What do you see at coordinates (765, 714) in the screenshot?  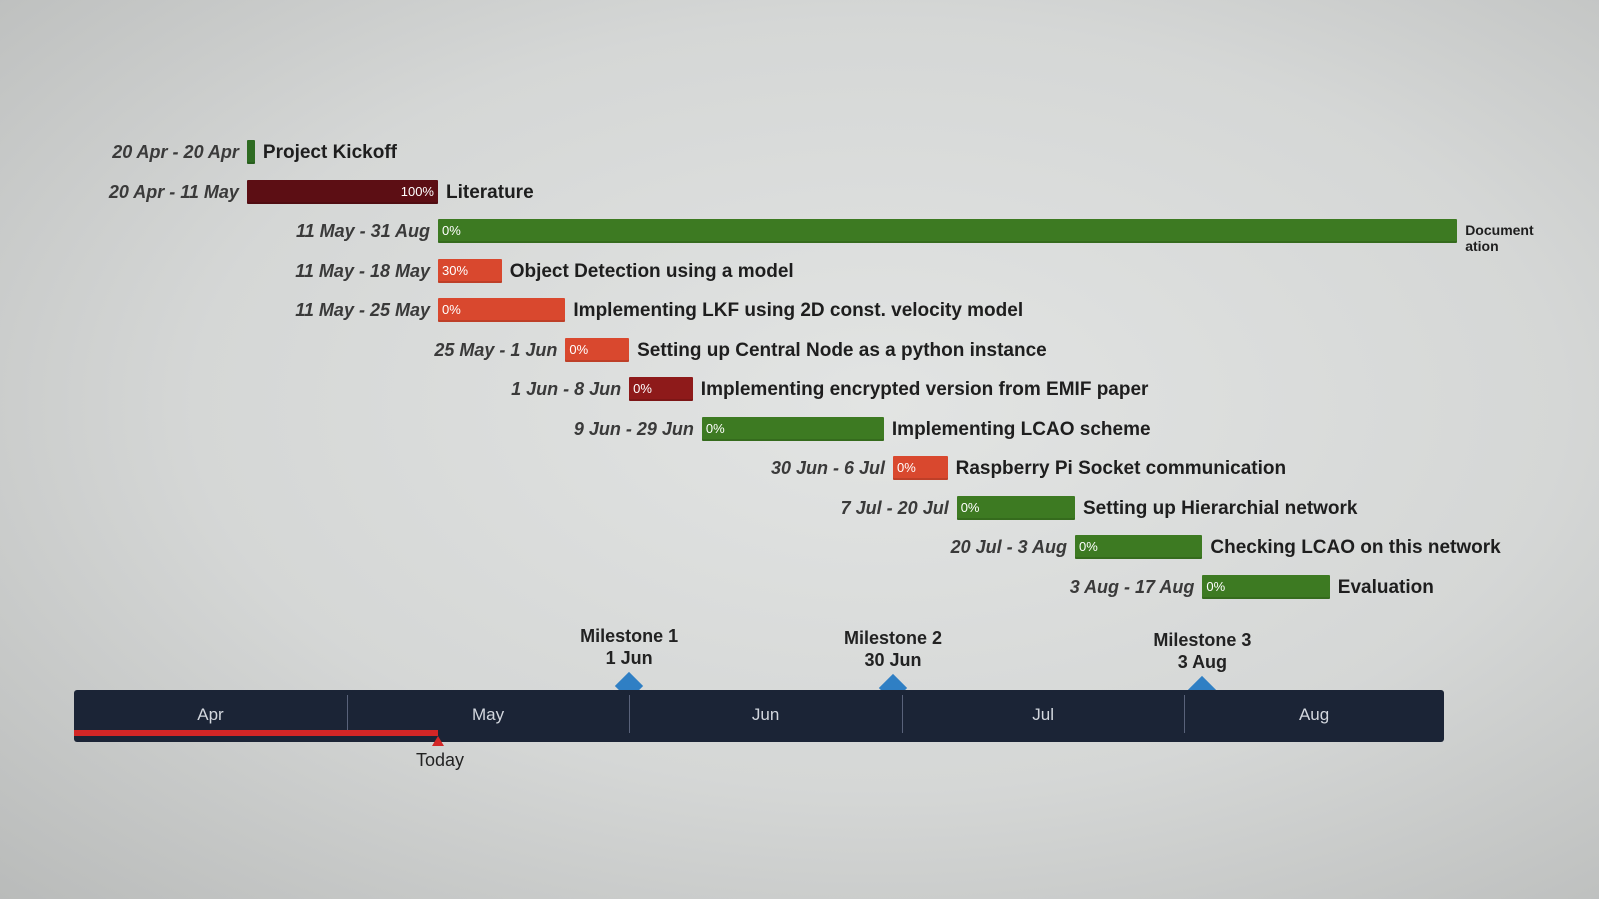 I see `month-label: Jun` at bounding box center [765, 714].